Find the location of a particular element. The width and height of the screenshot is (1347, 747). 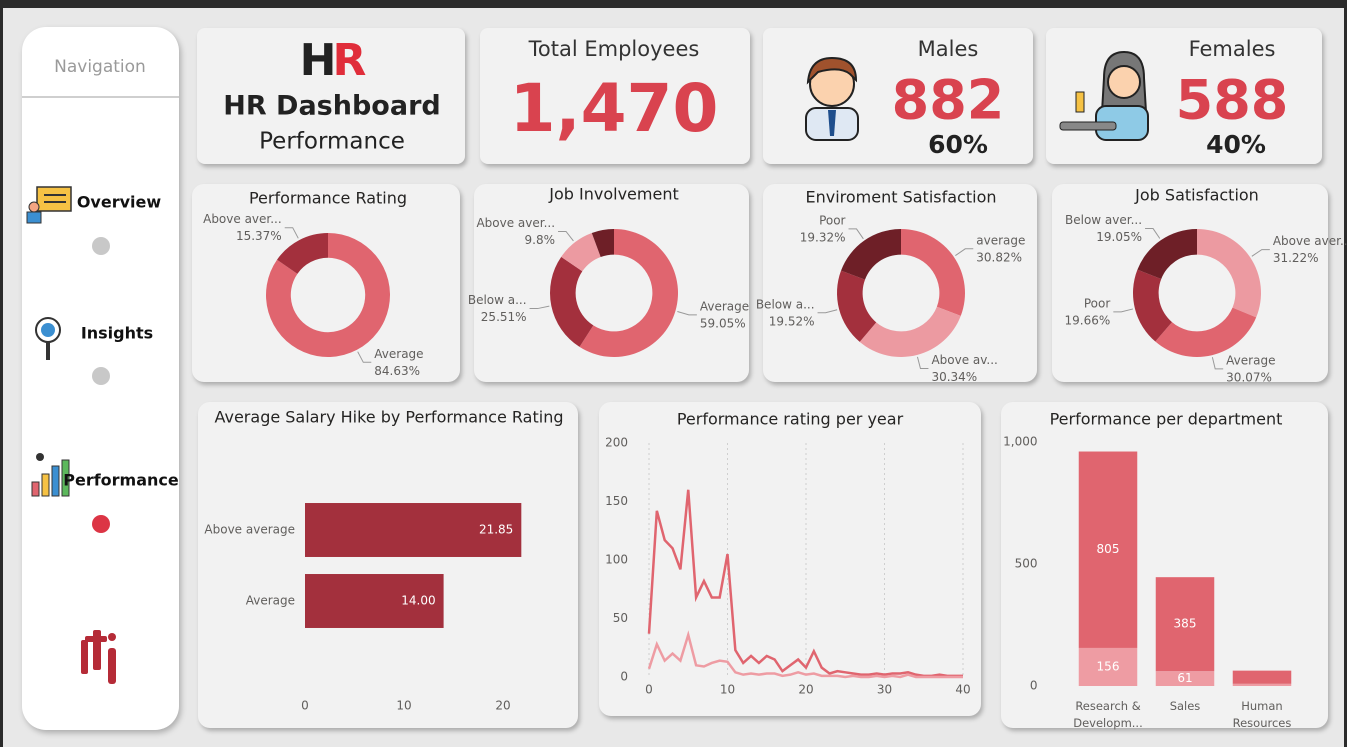

dashboard-subtitle: Performance is located at coordinates (332, 142).